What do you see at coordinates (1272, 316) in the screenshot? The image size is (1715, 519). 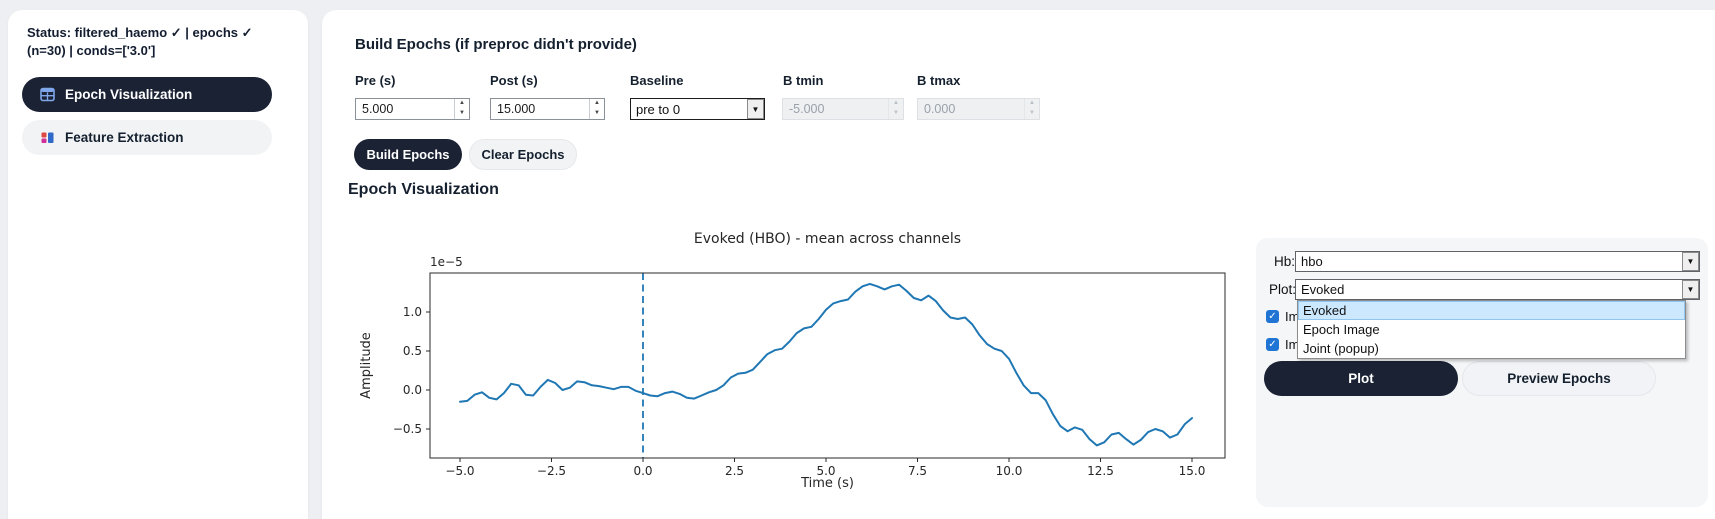 I see `image-checkbox-1: ✓` at bounding box center [1272, 316].